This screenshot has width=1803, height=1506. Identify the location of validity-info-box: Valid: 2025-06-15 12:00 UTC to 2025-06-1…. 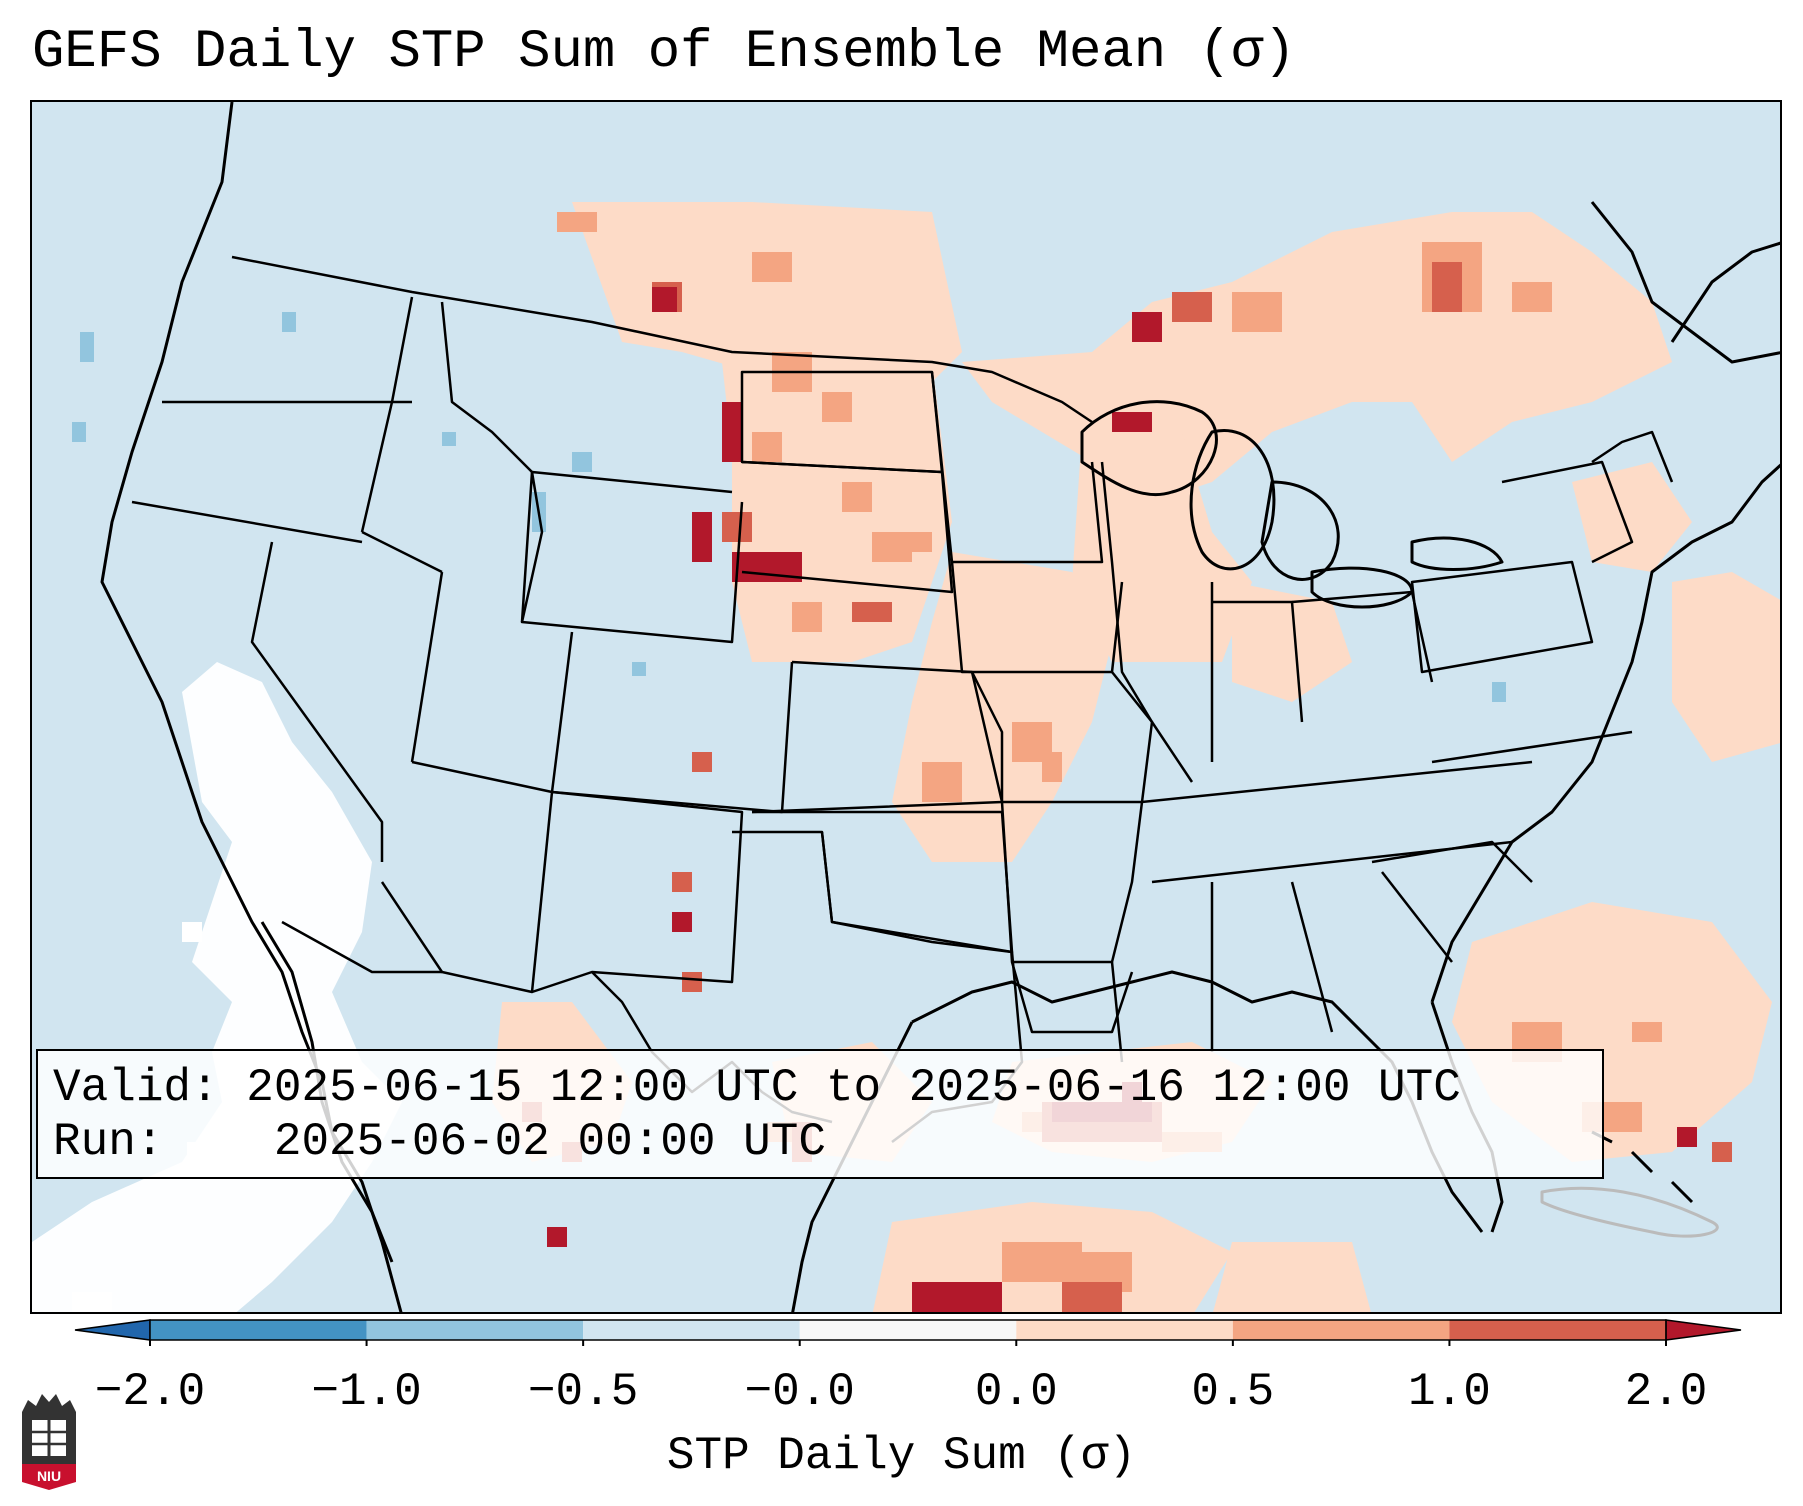
(820, 1114).